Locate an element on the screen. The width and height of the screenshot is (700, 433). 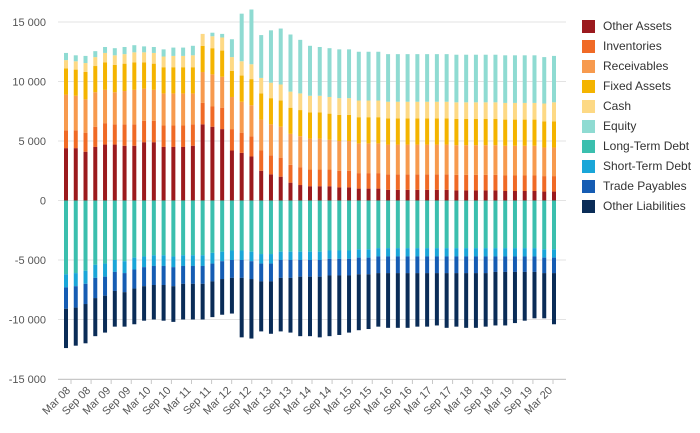
legend-item: Inventories is located at coordinates (641, 46).